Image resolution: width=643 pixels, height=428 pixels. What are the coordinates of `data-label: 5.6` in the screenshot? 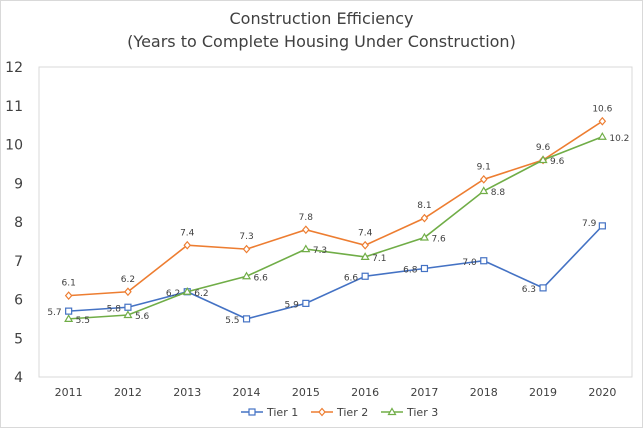 It's located at (142, 317).